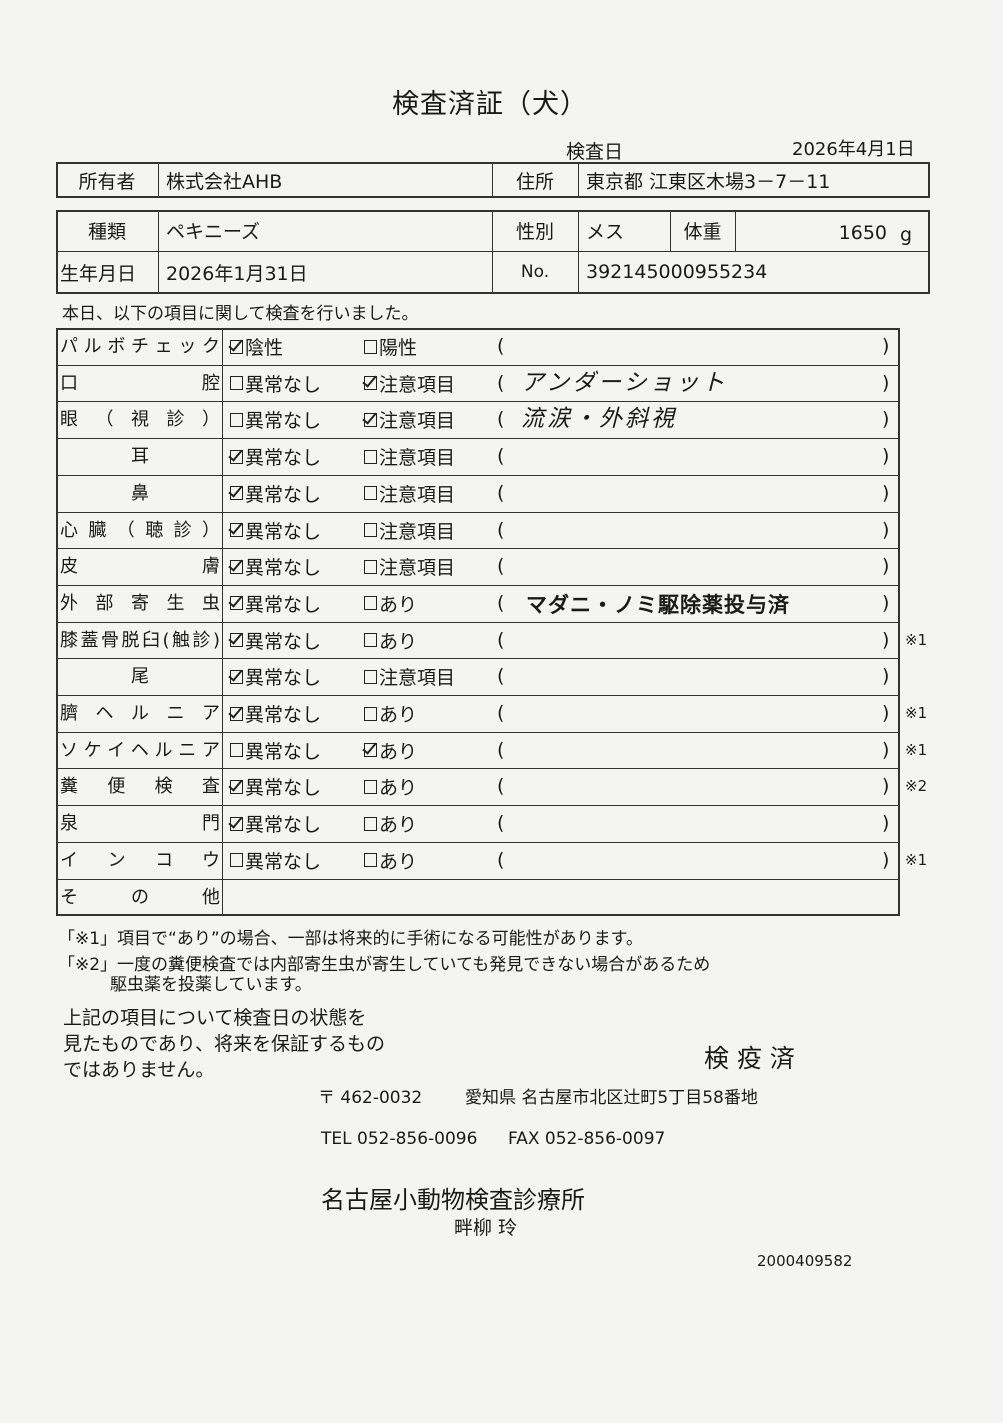 The image size is (1003, 1423). What do you see at coordinates (140, 346) in the screenshot?
I see `exam-item-label: パルボチェック` at bounding box center [140, 346].